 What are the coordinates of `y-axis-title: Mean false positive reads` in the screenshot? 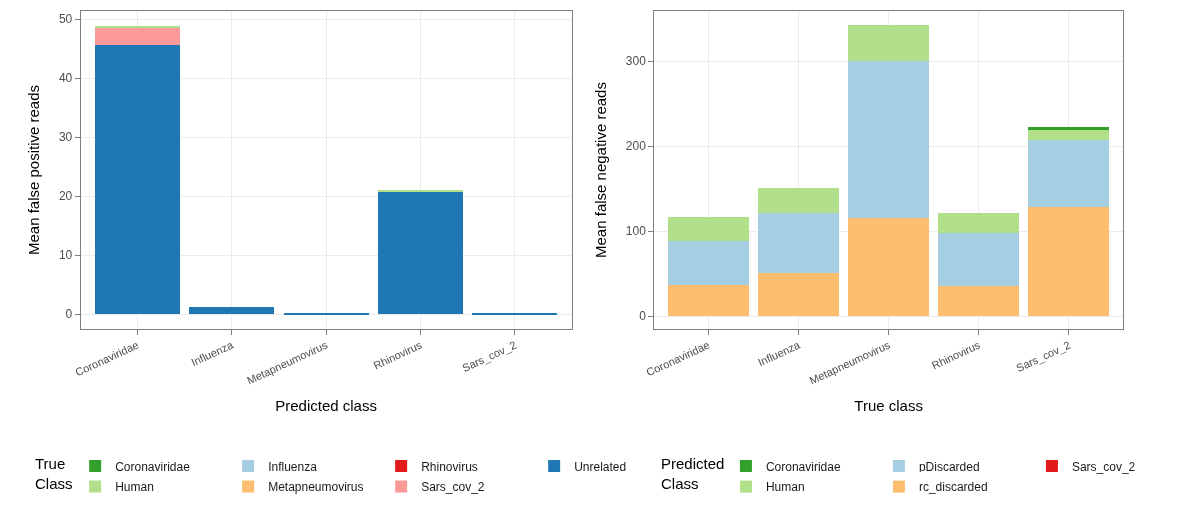 It's located at (34, 170).